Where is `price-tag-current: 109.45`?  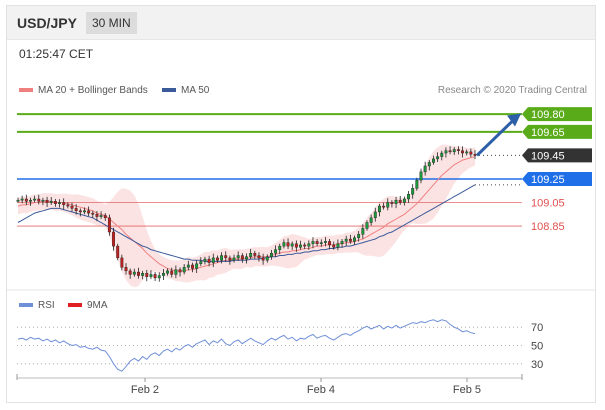
price-tag-current: 109.45 is located at coordinates (557, 155).